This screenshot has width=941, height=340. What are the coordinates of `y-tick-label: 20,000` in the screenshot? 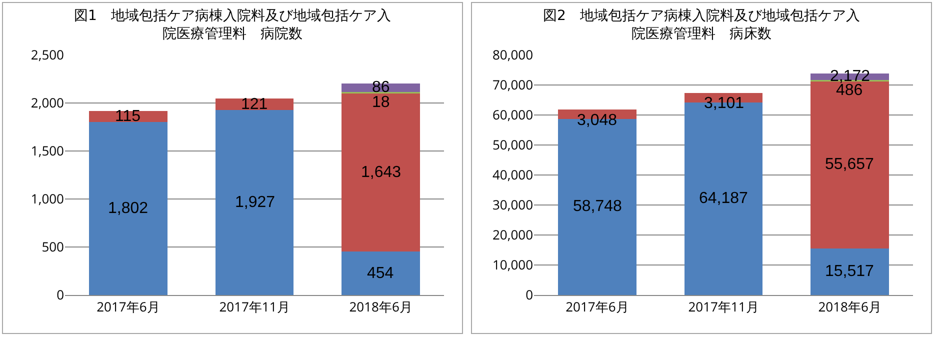 It's located at (512, 235).